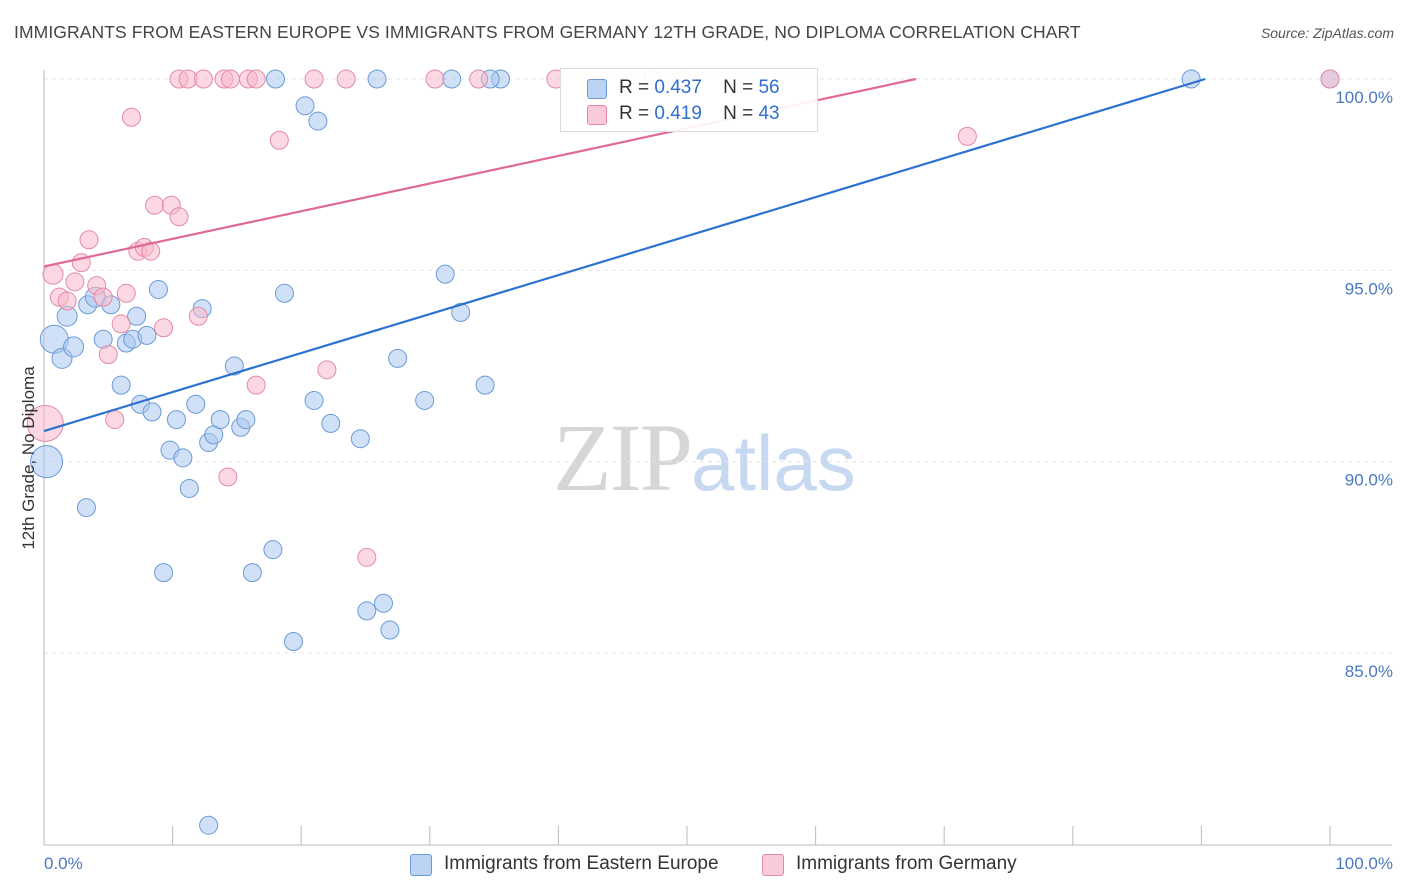 The image size is (1406, 892). I want to click on bottom-legend-swatch-eastern-europe, so click(421, 865).